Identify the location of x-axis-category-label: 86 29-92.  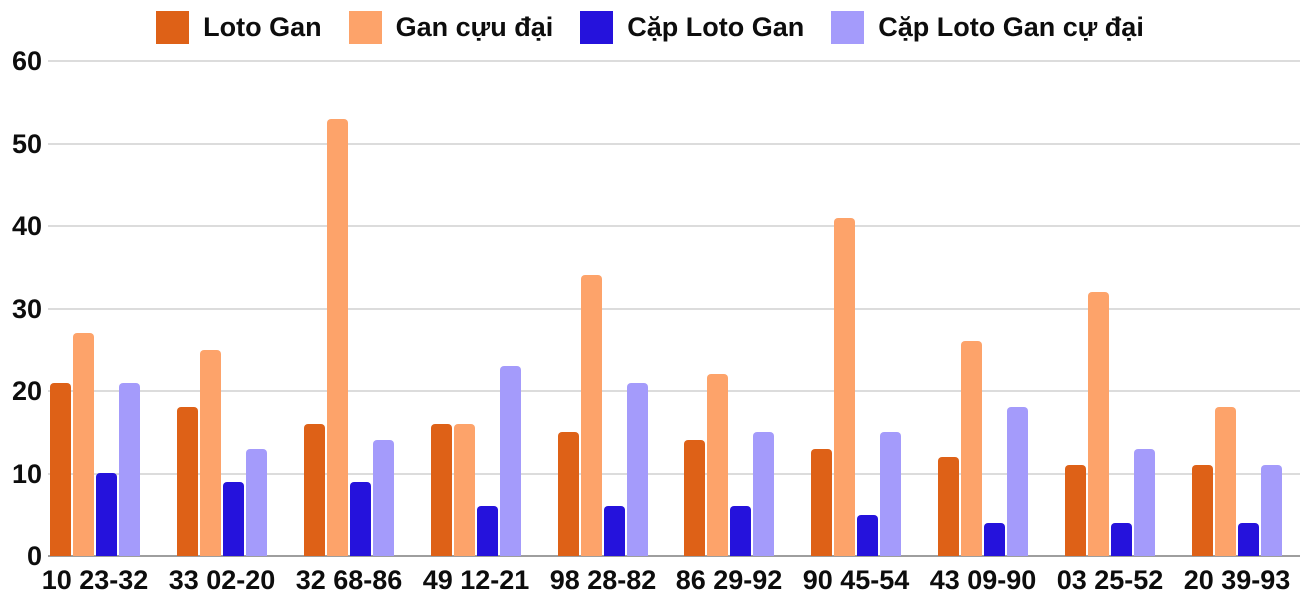
(729, 580).